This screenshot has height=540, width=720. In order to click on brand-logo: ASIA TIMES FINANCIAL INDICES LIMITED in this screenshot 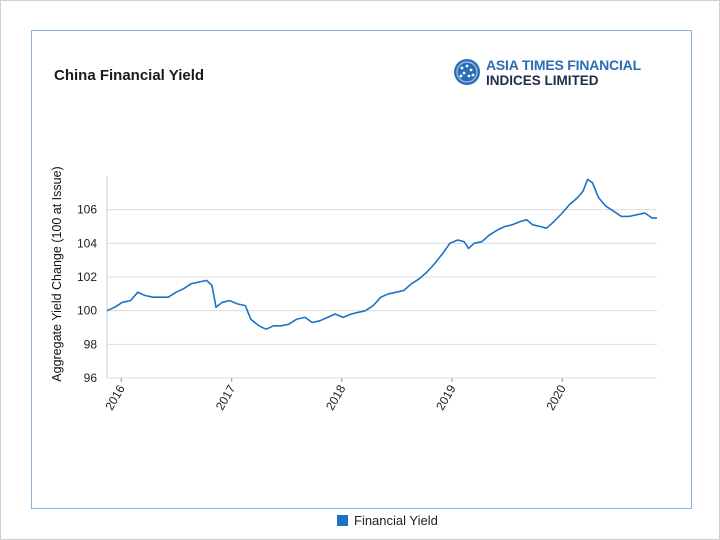, I will do `click(562, 73)`.